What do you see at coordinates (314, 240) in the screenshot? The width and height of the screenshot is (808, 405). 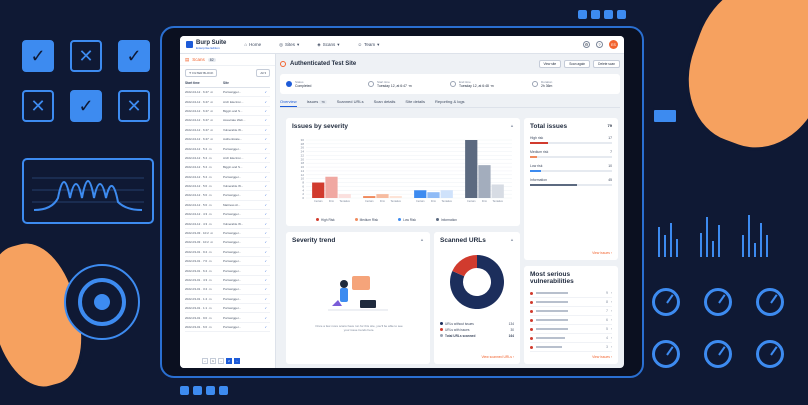 I see `severity-trend-title: Severity trend` at bounding box center [314, 240].